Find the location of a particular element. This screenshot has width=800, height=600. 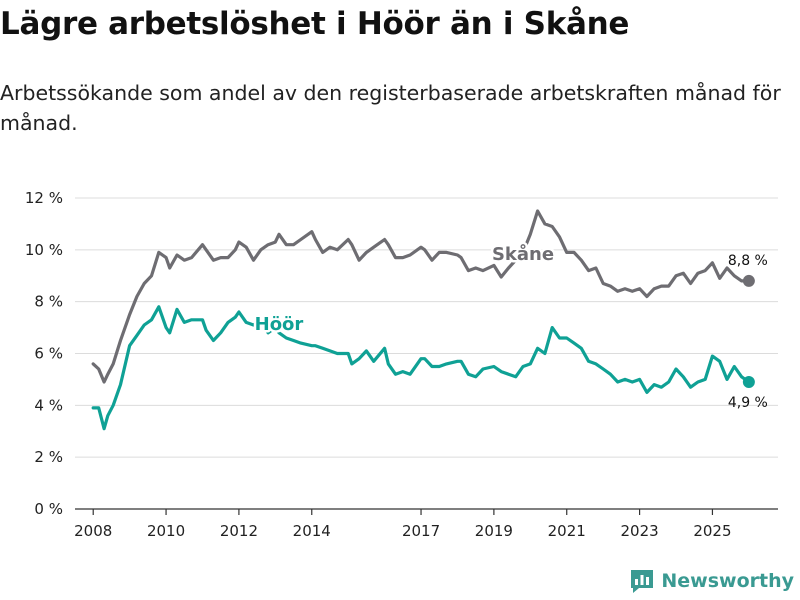

y-tick-label: 8 % is located at coordinates (48, 302).